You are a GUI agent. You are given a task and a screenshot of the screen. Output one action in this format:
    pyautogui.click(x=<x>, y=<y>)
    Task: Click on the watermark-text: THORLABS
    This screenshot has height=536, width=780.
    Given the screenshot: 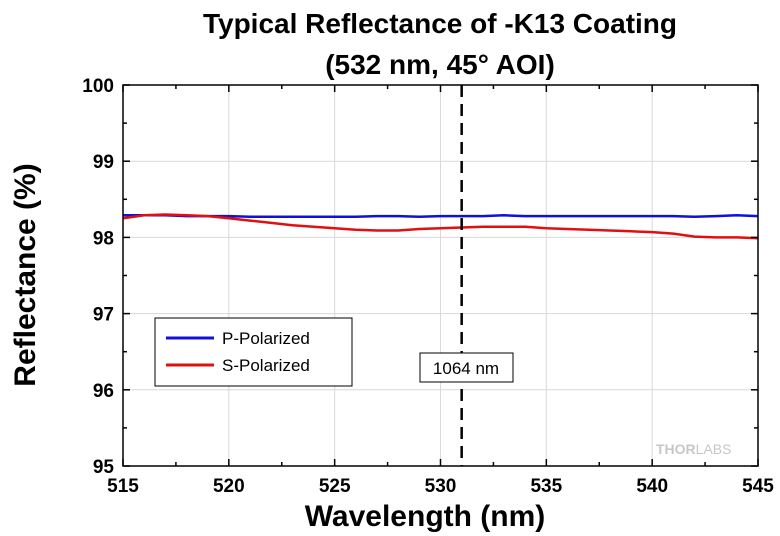 What is the action you would take?
    pyautogui.click(x=693, y=449)
    